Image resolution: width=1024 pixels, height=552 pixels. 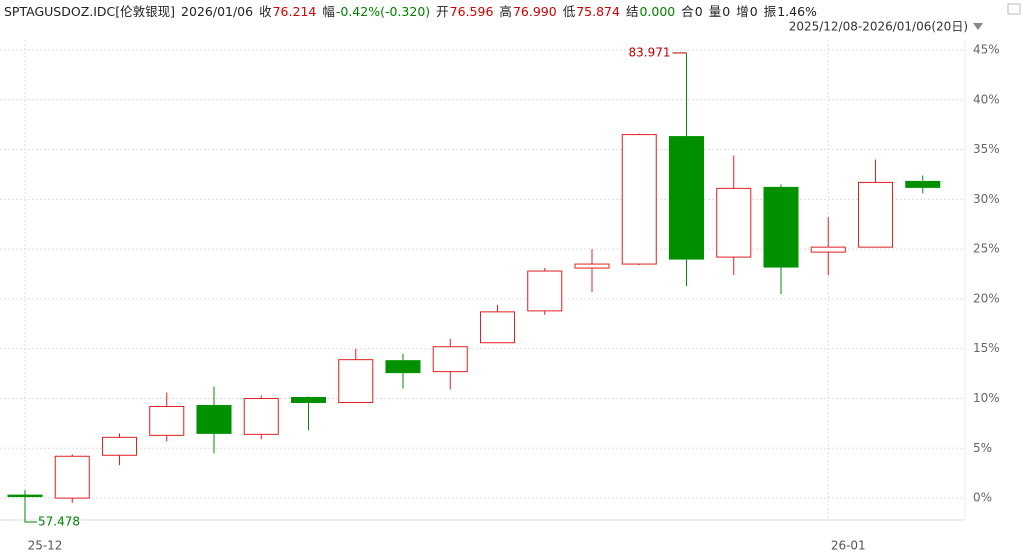 What do you see at coordinates (534, 11) in the screenshot?
I see `quote-value: 76.990` at bounding box center [534, 11].